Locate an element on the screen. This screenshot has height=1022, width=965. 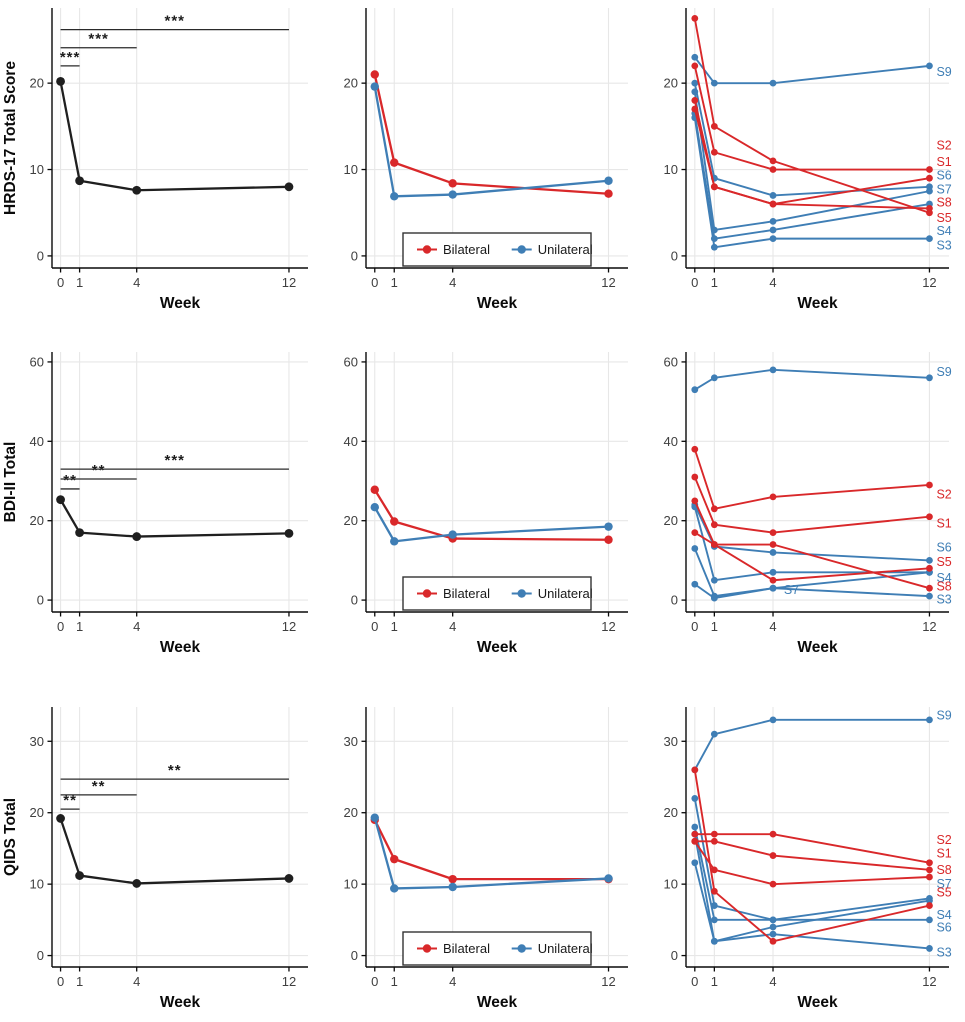
subject-label: S9 is located at coordinates (943, 716).